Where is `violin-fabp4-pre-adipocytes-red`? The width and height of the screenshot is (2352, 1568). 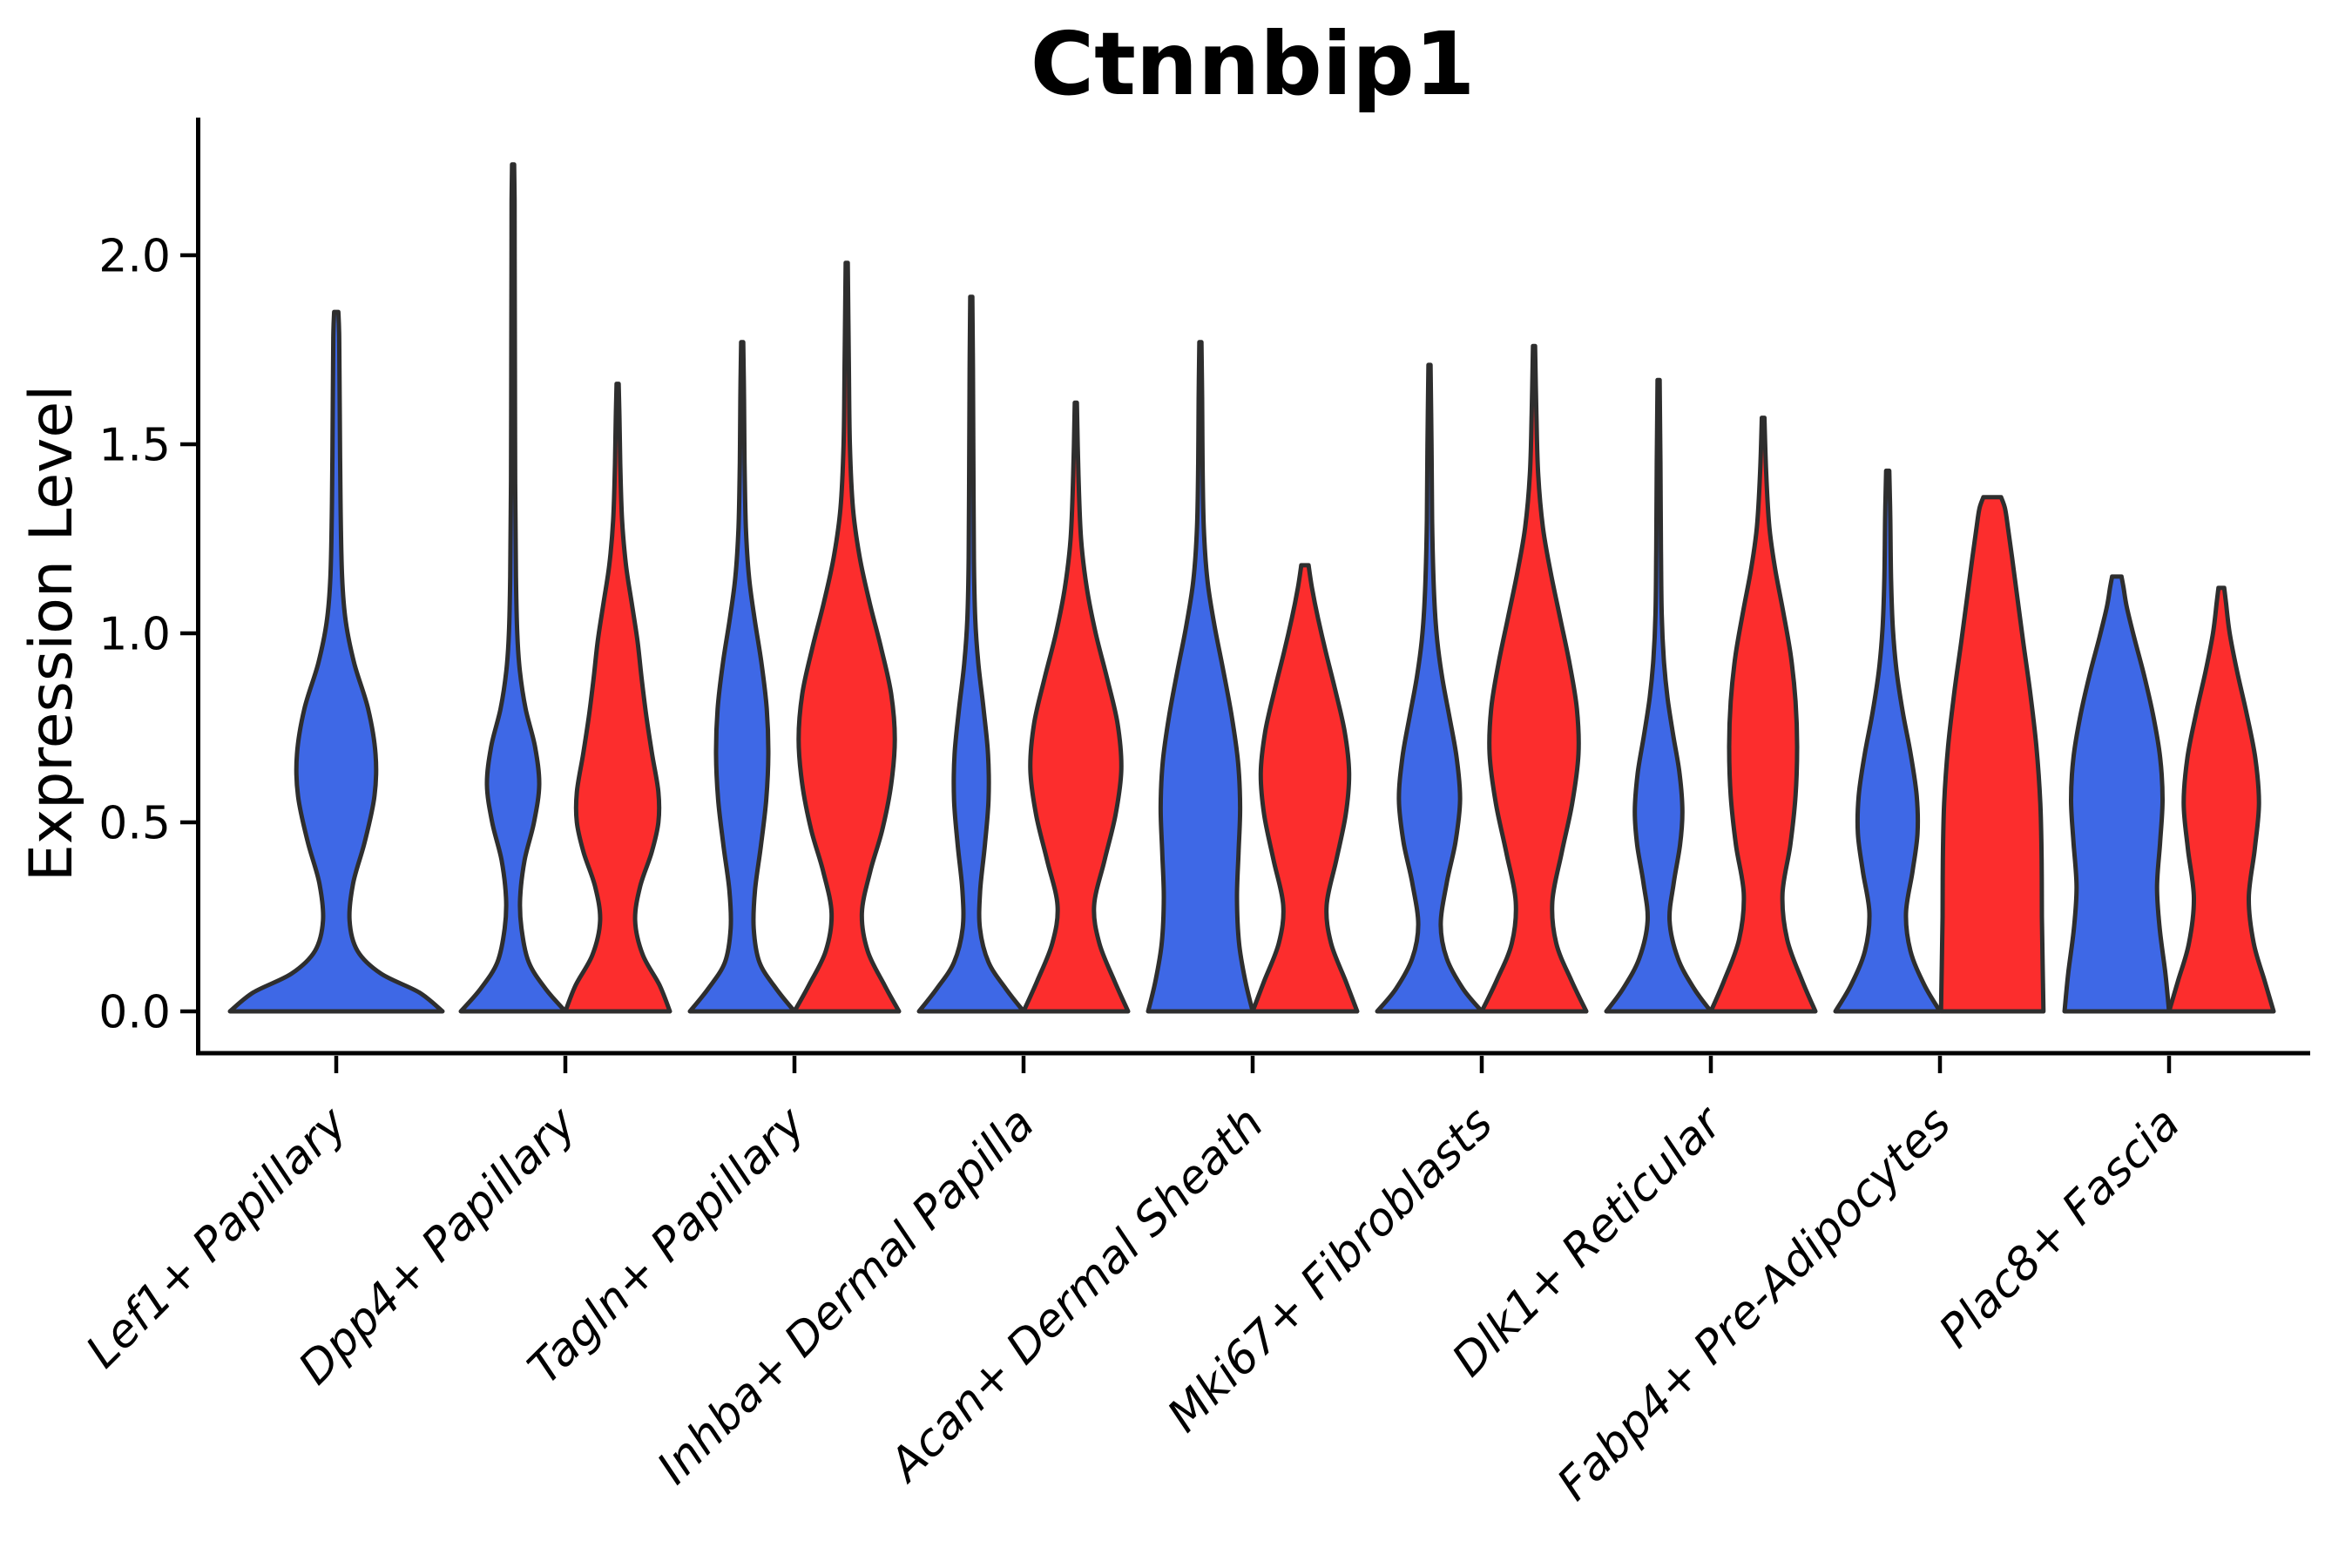 violin-fabp4-pre-adipocytes-red is located at coordinates (1992, 754).